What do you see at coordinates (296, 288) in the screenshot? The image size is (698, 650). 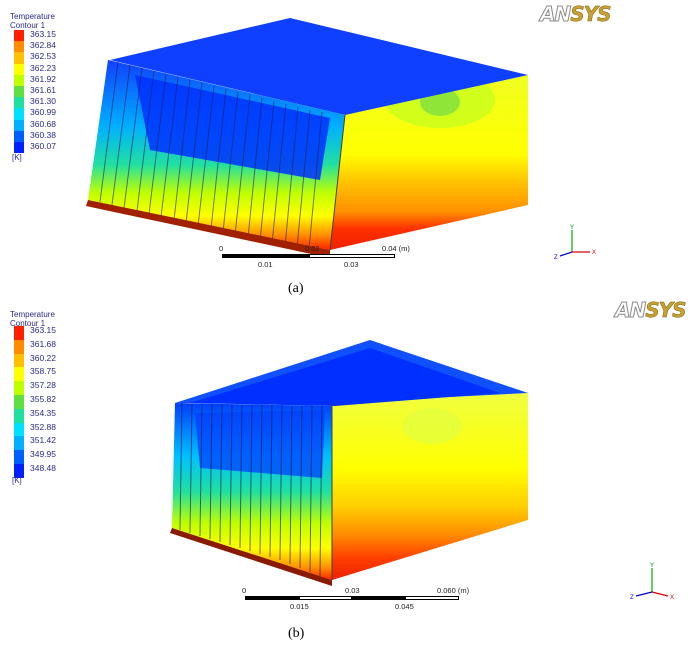 I see `figure-caption: (a)` at bounding box center [296, 288].